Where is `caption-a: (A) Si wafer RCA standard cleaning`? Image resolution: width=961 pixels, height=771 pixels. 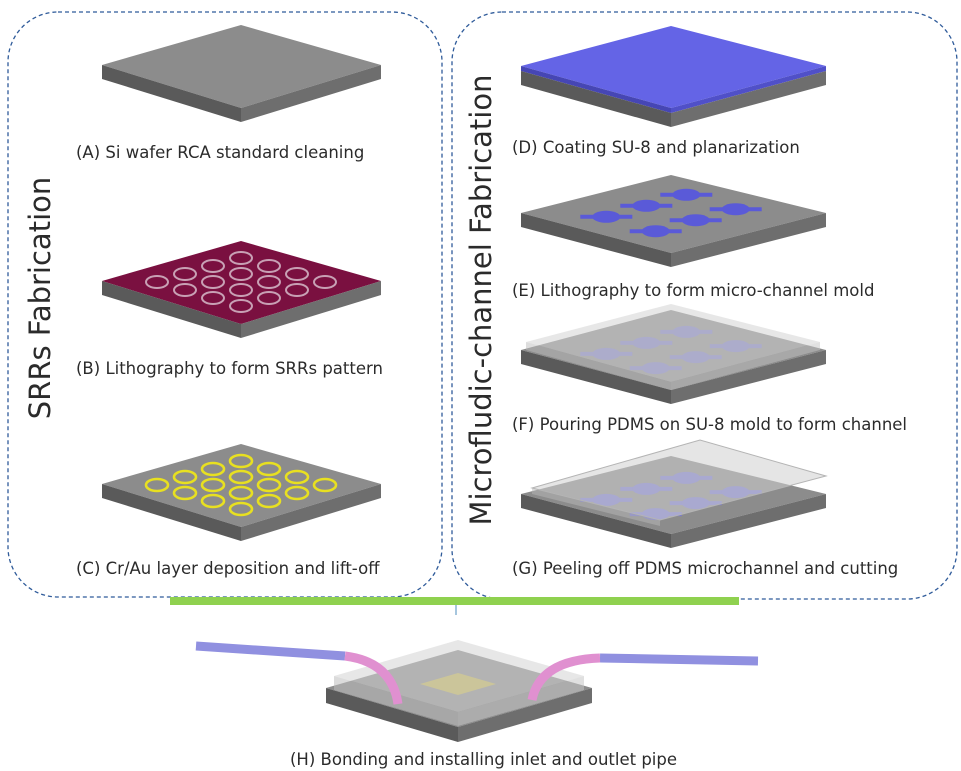
caption-a: (A) Si wafer RCA standard cleaning is located at coordinates (220, 152).